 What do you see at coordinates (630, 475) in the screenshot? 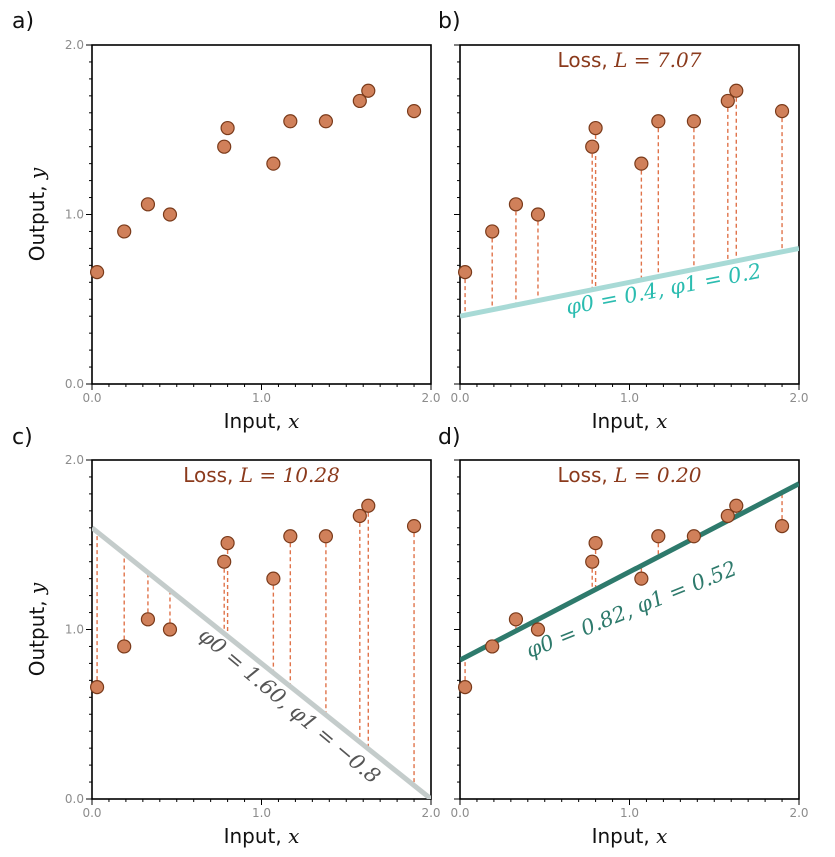
I see `loss-label: Loss, L = 0.20` at bounding box center [630, 475].